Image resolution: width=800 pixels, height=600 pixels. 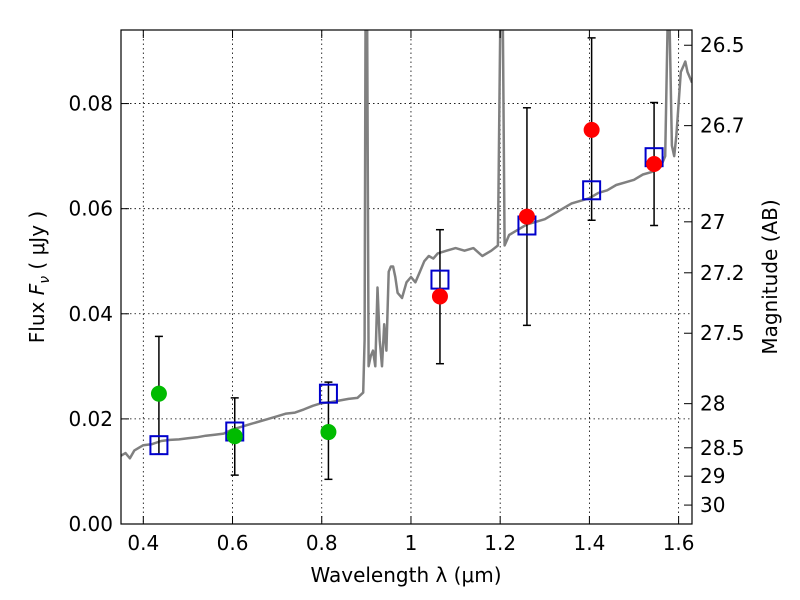 What do you see at coordinates (770, 276) in the screenshot?
I see `right-axis-label: Magnitude (AB)` at bounding box center [770, 276].